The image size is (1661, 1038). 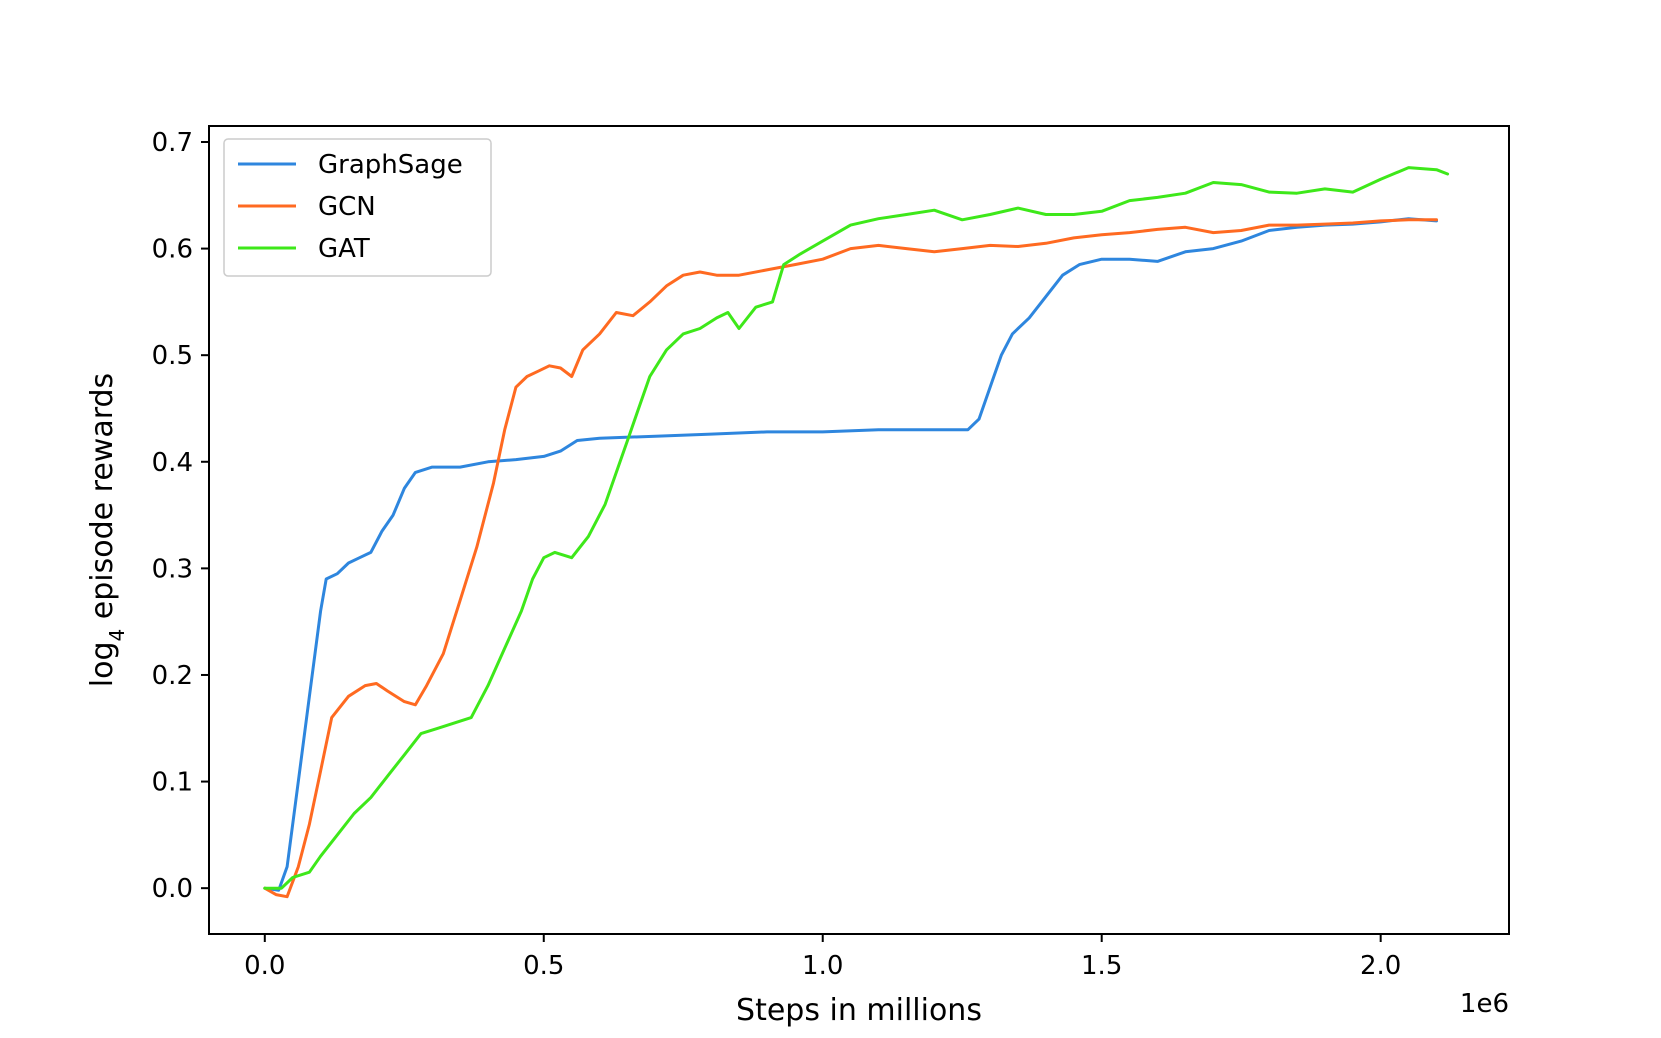 I want to click on x-tick-label: 2.0, so click(x=1380, y=966).